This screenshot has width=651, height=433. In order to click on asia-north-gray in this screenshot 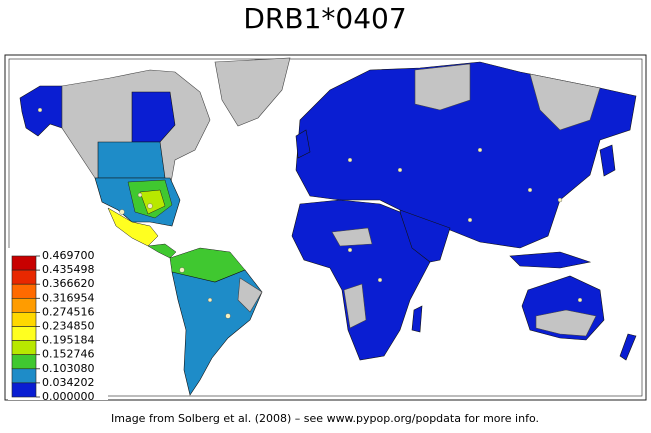, I will do `click(442, 87)`.